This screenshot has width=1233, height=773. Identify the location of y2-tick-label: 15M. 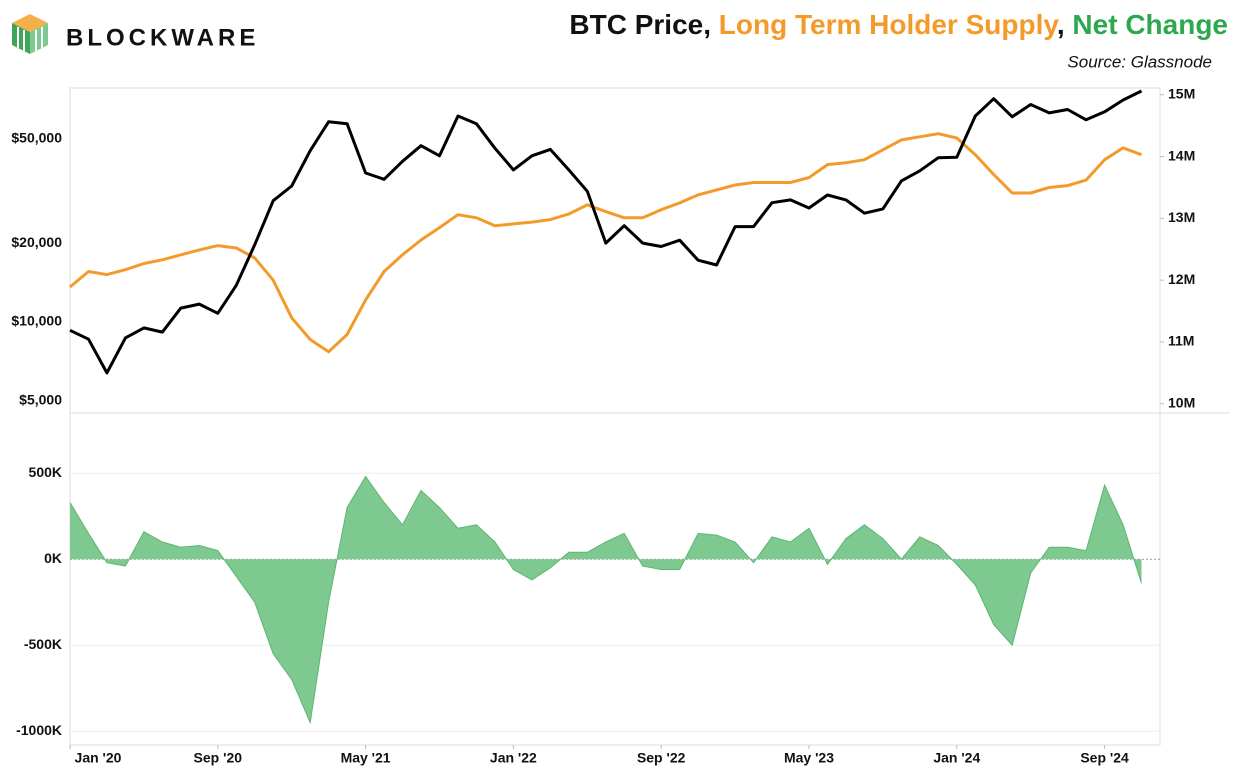
(1181, 93).